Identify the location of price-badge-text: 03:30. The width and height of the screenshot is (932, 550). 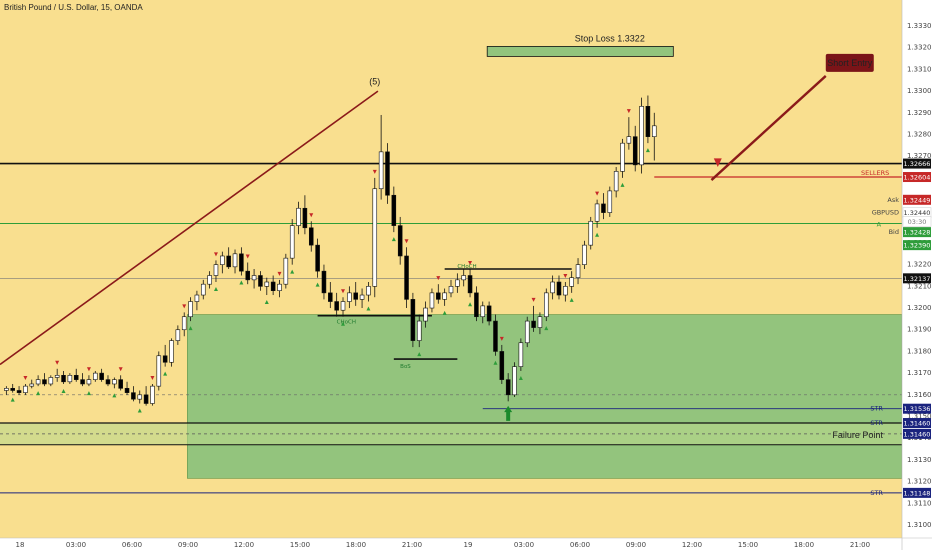
(917, 222).